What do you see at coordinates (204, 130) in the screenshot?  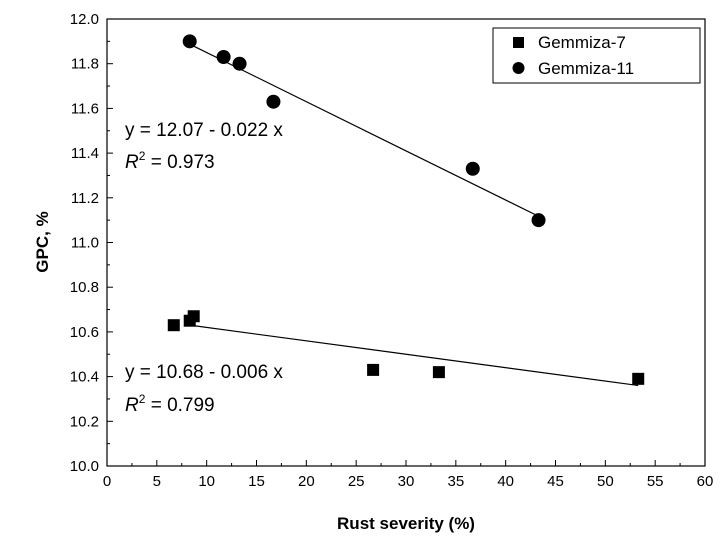 I see `equation-gemmiza-11: y = 12.07 - 0.022 x` at bounding box center [204, 130].